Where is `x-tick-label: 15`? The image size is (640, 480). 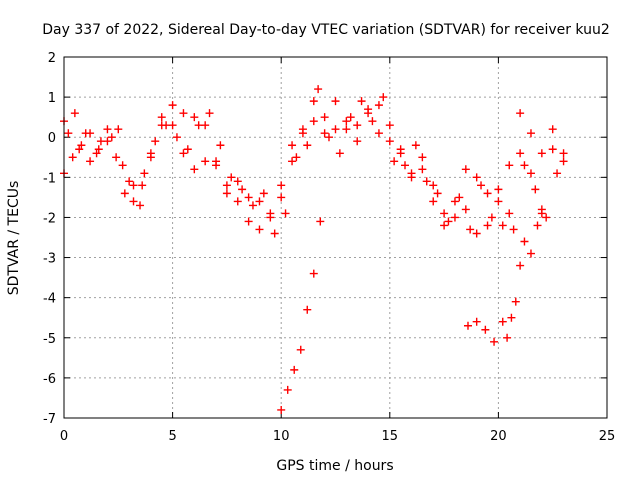 x-tick-label: 15 is located at coordinates (390, 436).